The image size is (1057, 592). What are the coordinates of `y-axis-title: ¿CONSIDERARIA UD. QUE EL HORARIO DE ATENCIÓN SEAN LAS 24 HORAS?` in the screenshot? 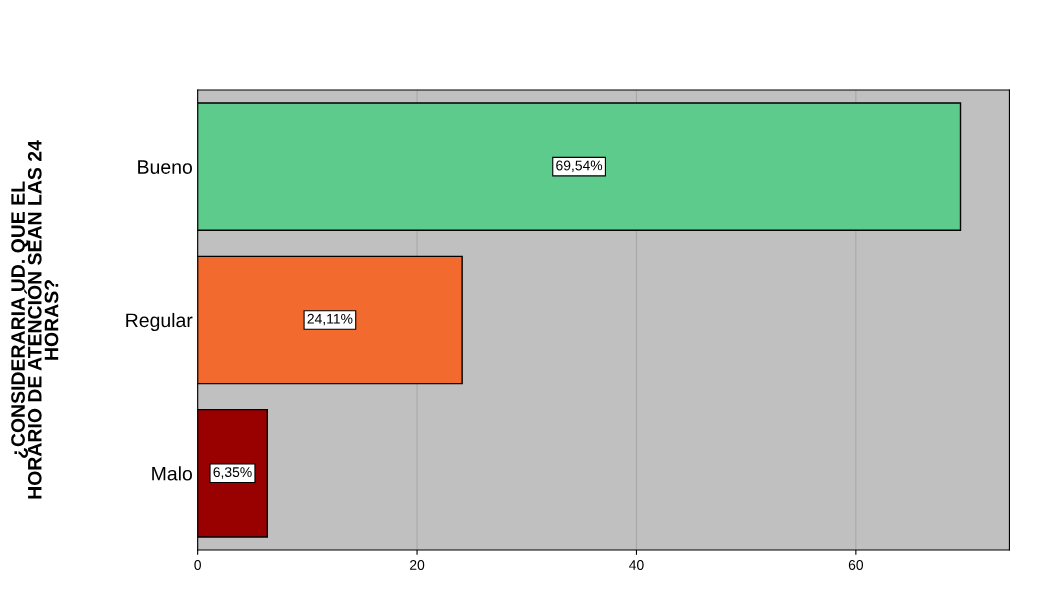 It's located at (35, 319).